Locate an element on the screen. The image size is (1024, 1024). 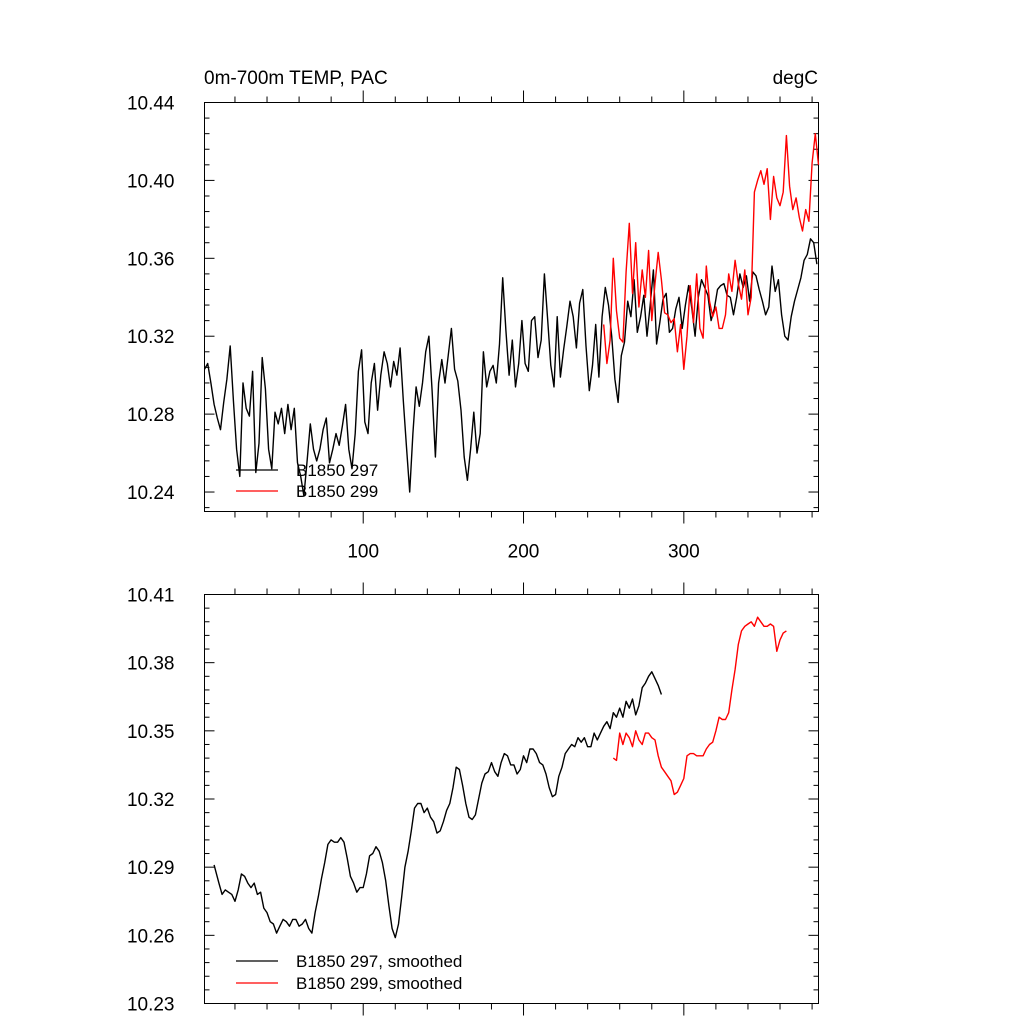
bottom-y-tick-label: 10.32 is located at coordinates (151, 800).